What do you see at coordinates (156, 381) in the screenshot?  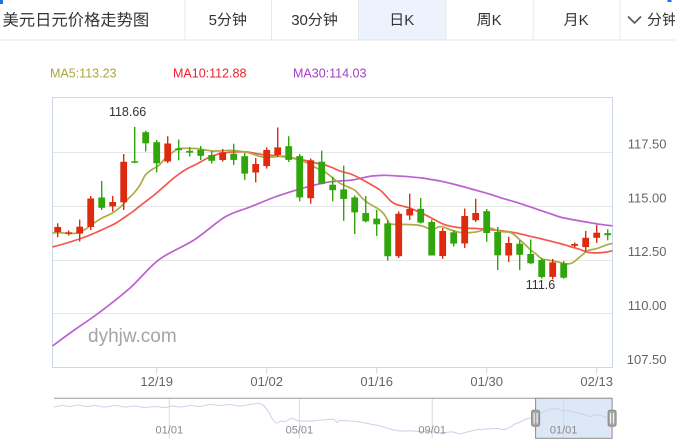 I see `svg-text: 12/19` at bounding box center [156, 381].